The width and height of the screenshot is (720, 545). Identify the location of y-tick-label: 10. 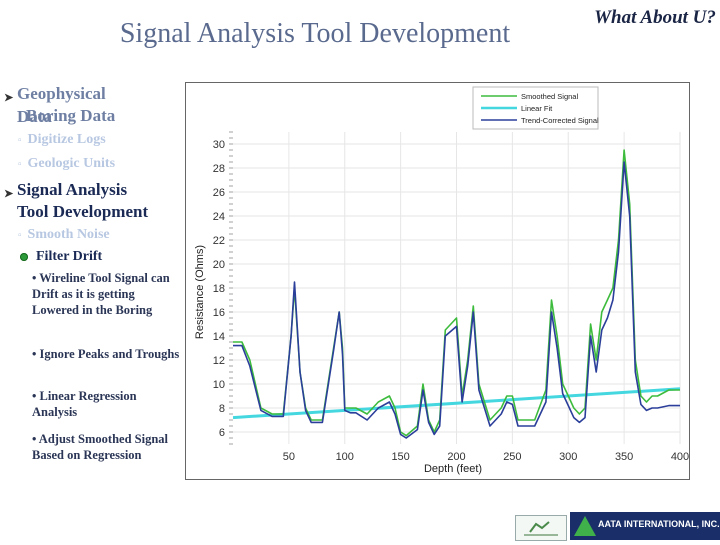
(219, 385).